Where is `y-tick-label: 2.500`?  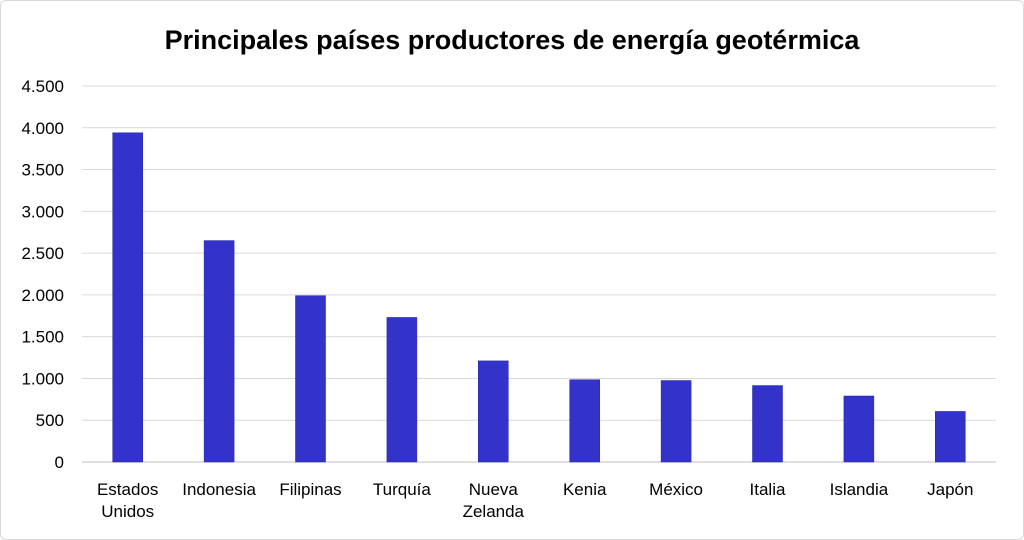
y-tick-label: 2.500 is located at coordinates (42, 253).